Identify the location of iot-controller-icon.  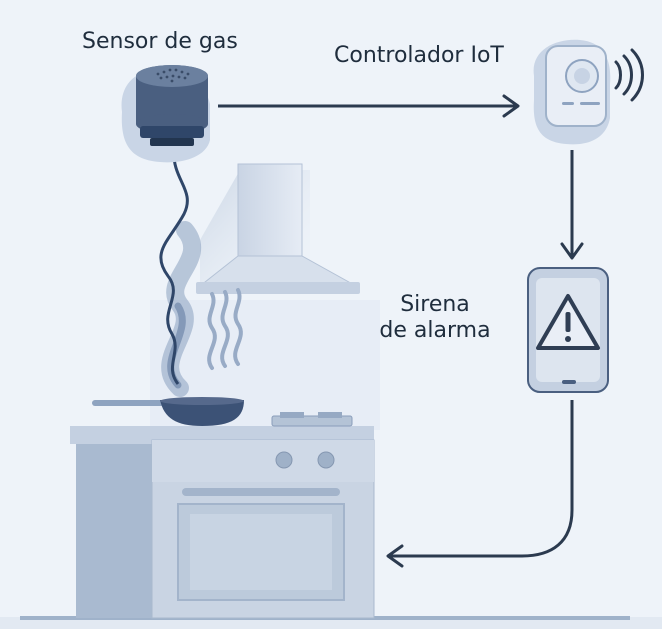
(572, 92).